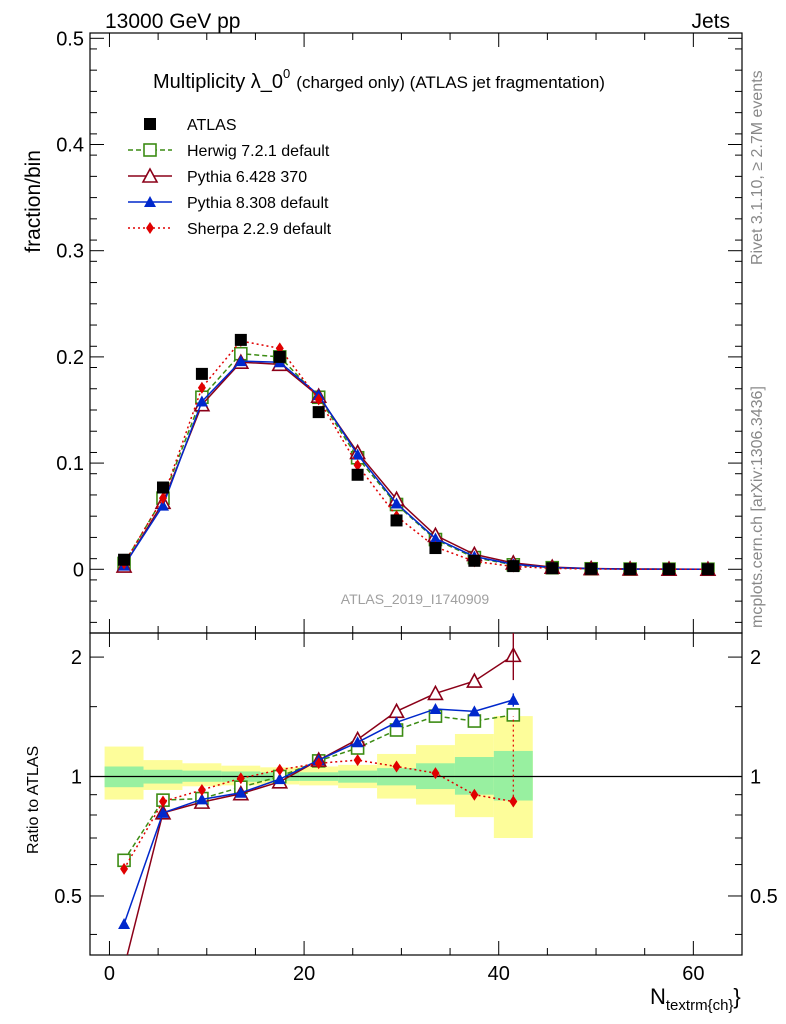 Image resolution: width=786 pixels, height=1024 pixels. I want to click on header-right: Jets, so click(710, 21).